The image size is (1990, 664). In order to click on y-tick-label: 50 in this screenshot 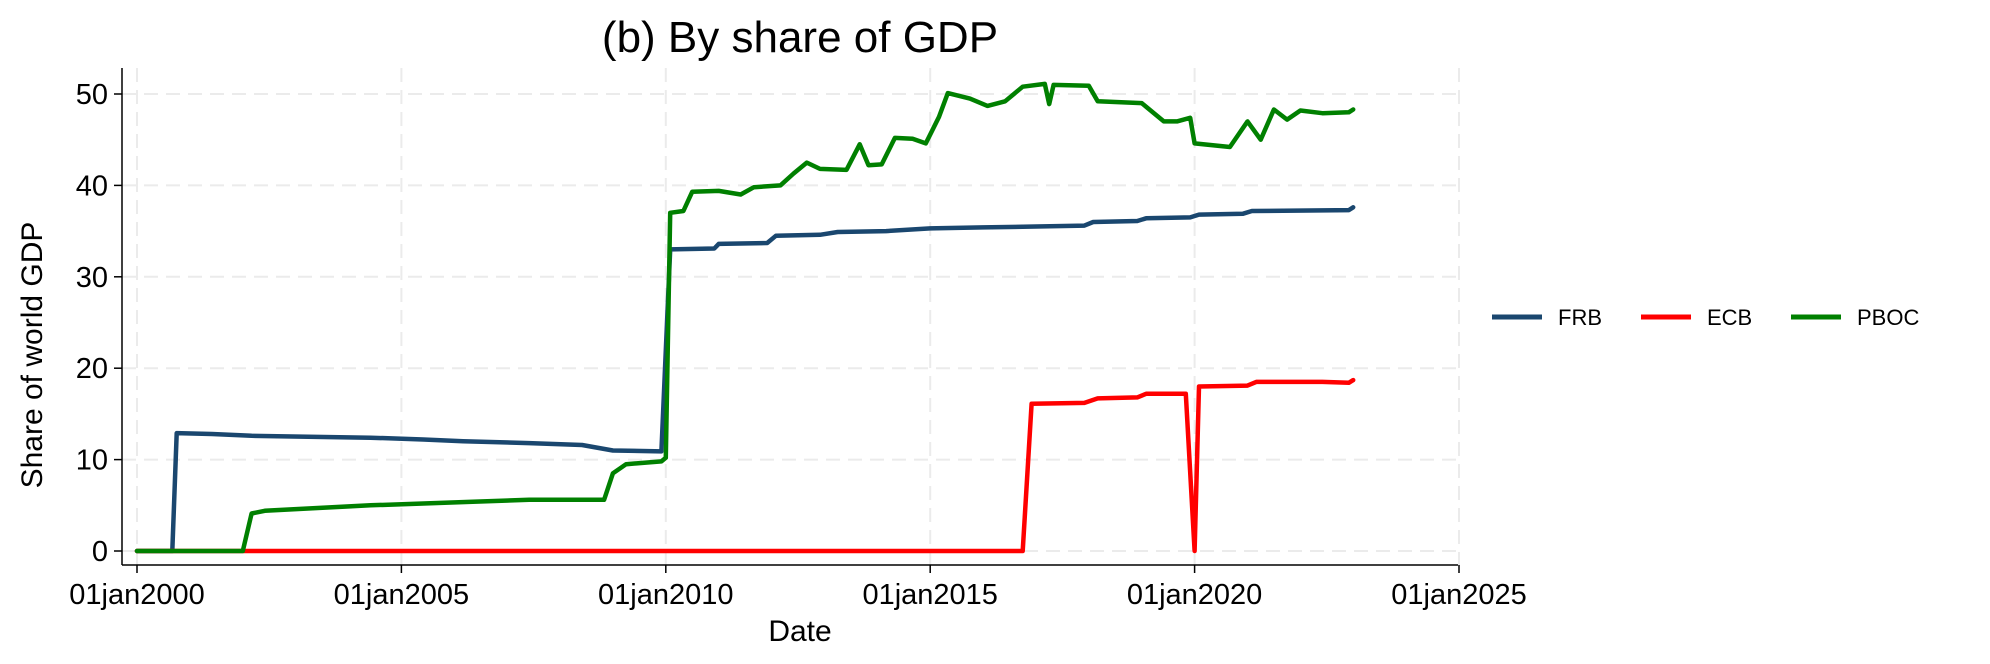, I will do `click(92, 95)`.